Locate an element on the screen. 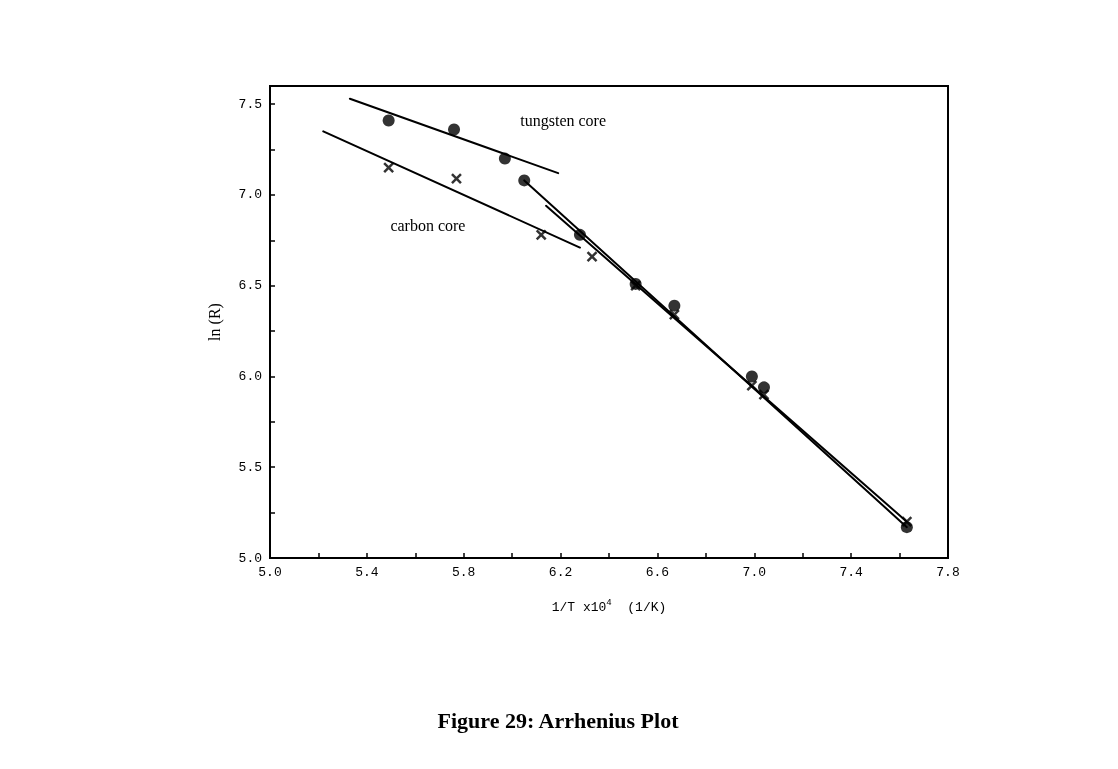  y-tick-label: 6.5 is located at coordinates (250, 286).